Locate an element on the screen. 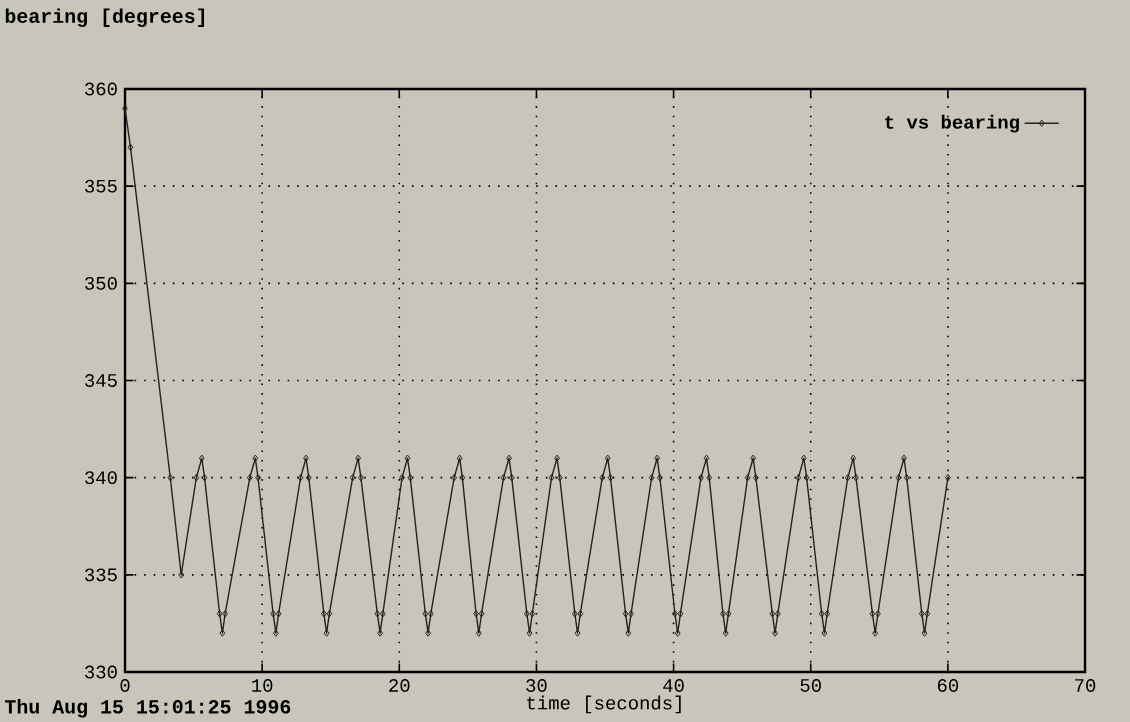 The image size is (1130, 722). y-tick-label: 360 is located at coordinates (101, 89).